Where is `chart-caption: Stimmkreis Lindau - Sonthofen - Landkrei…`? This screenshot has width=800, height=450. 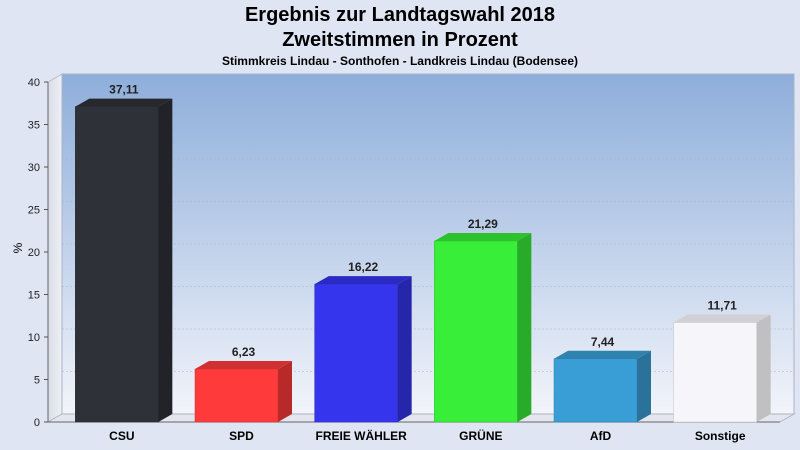
chart-caption: Stimmkreis Lindau - Sonthofen - Landkrei… is located at coordinates (400, 61).